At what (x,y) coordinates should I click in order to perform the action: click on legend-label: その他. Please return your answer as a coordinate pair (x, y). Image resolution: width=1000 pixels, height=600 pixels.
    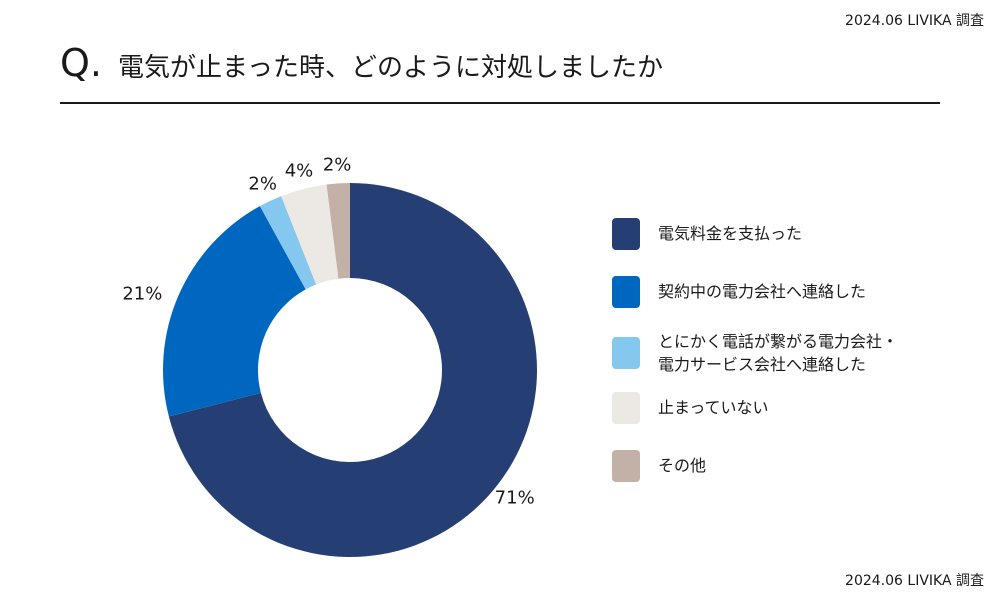
    Looking at the image, I should click on (682, 466).